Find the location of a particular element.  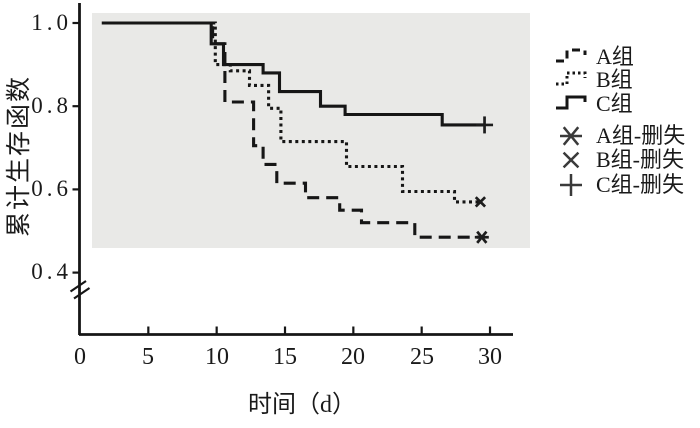

legend-item-group-a-censored: A组-删失 is located at coordinates (619, 136).